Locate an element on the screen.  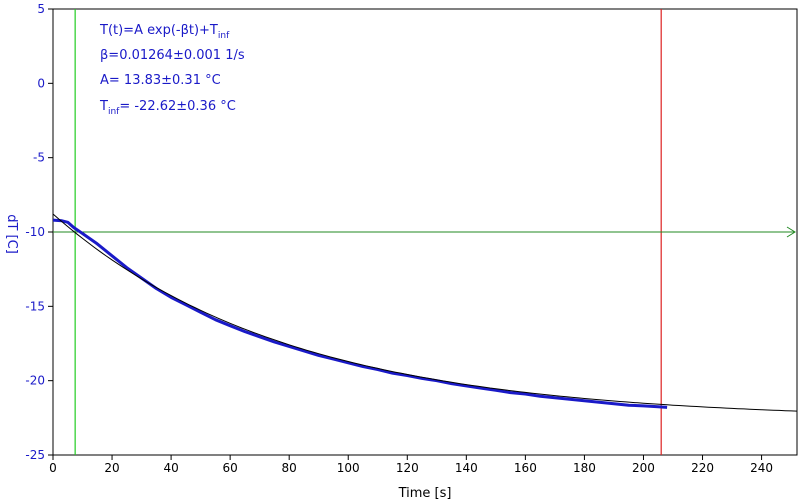
y-tick-label: -10 is located at coordinates (35, 232).